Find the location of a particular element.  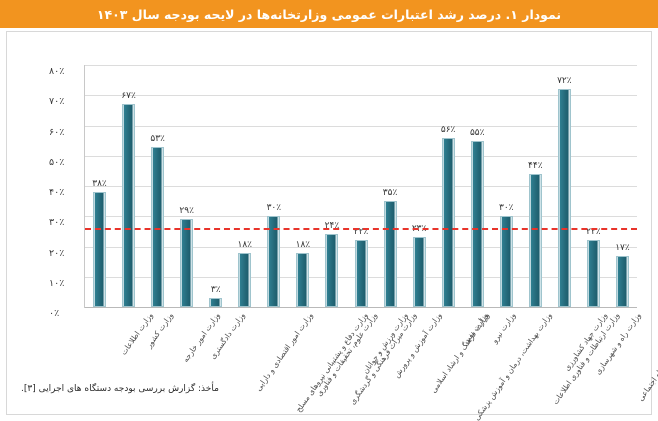

y-axis-tick-label: ۶۰٪ is located at coordinates (57, 132).